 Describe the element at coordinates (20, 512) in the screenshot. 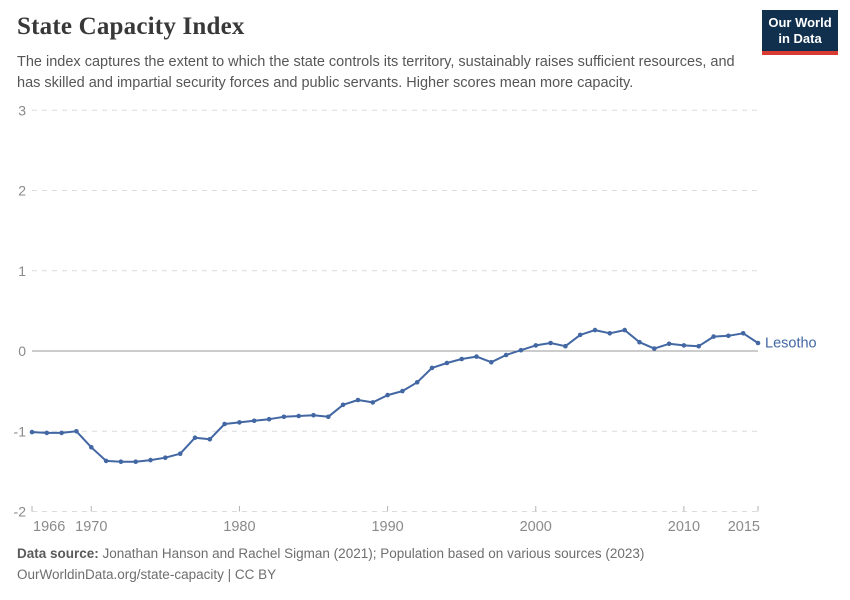

I see `y-axis-tick-label: -2` at that location.